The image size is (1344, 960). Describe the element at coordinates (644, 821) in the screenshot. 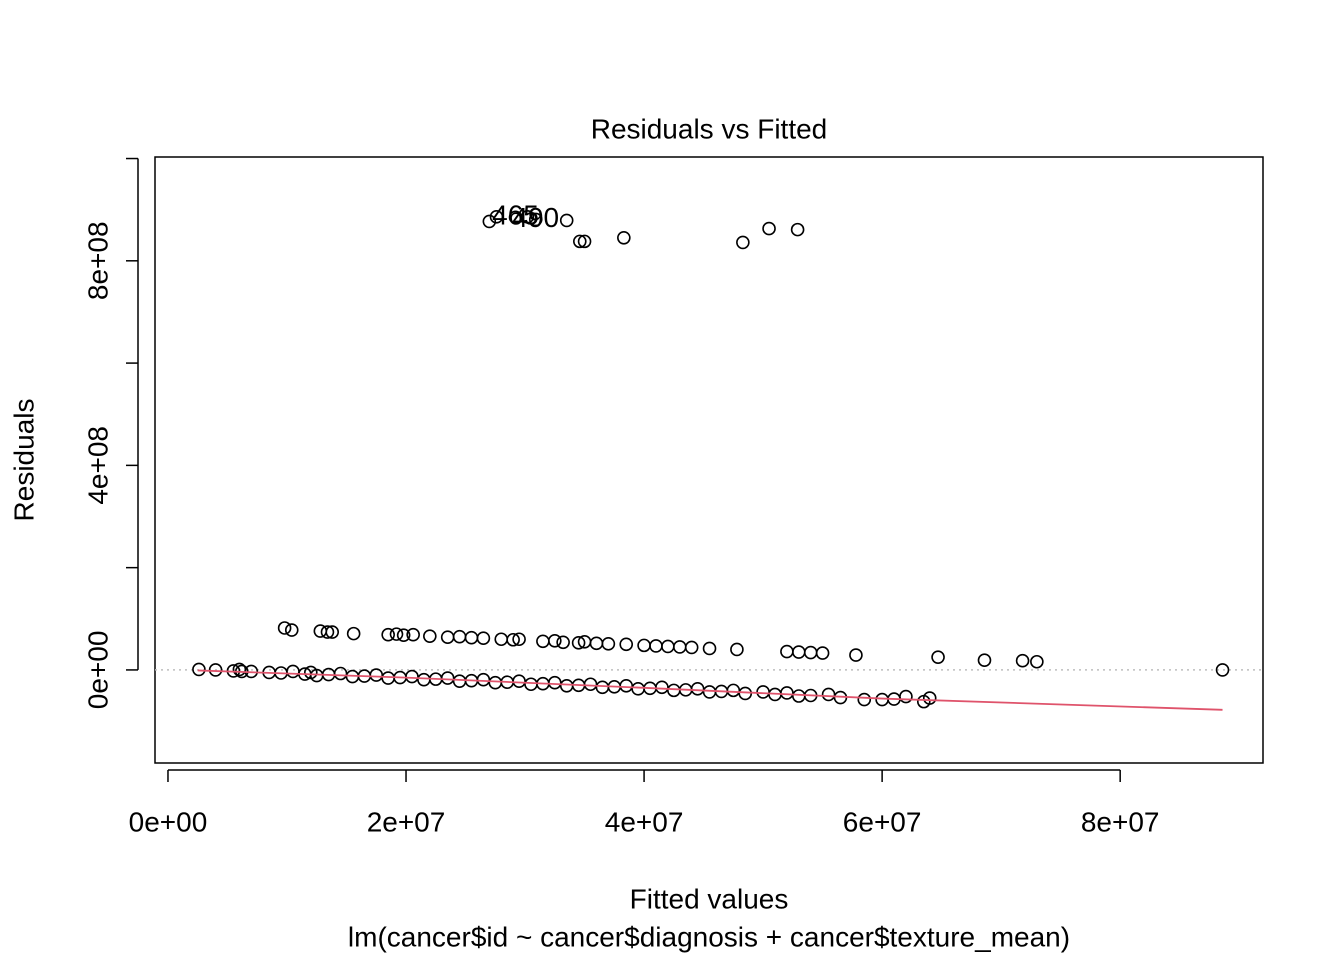

I see `x-tick-label: 4e+07` at that location.